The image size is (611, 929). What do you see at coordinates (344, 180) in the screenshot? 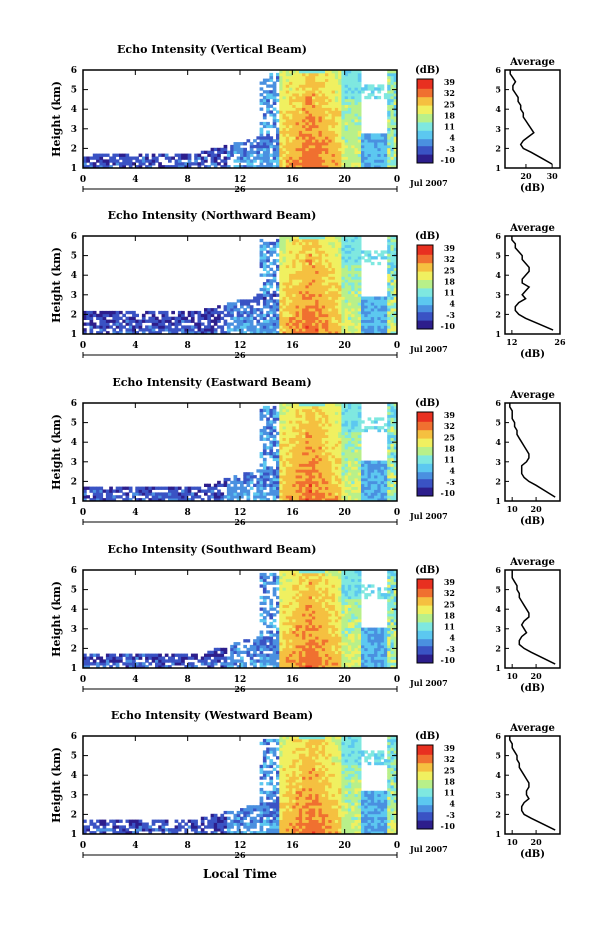
I see `x-tick-label: 20` at bounding box center [344, 180].